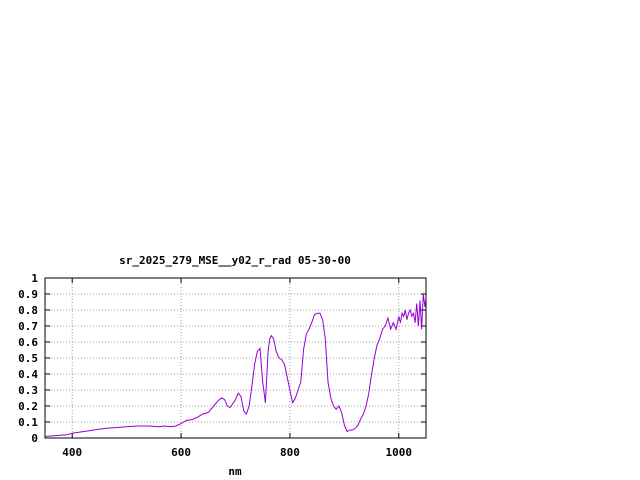 This screenshot has width=640, height=480. Describe the element at coordinates (290, 452) in the screenshot. I see `x-tick-label: 800` at that location.